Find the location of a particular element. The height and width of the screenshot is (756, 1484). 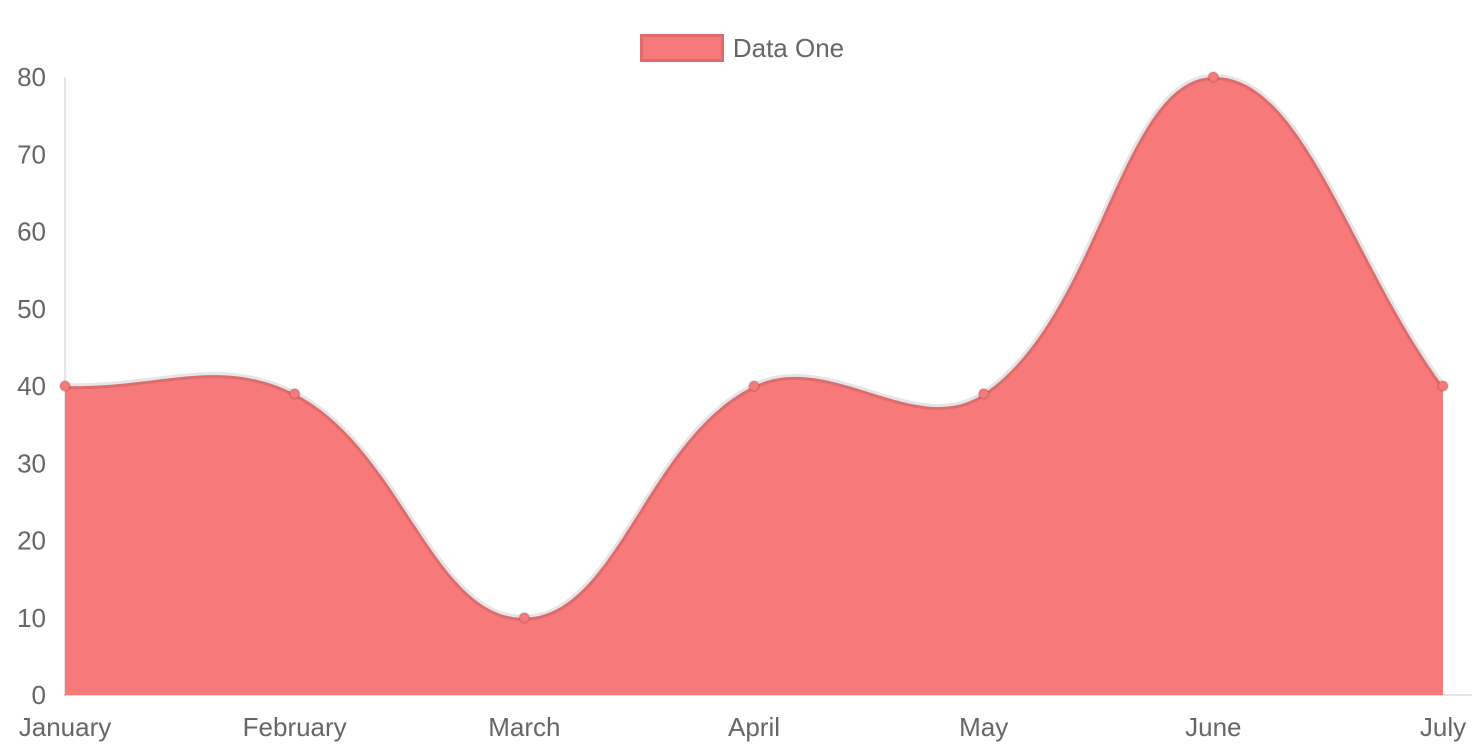

data-point-april is located at coordinates (754, 386).